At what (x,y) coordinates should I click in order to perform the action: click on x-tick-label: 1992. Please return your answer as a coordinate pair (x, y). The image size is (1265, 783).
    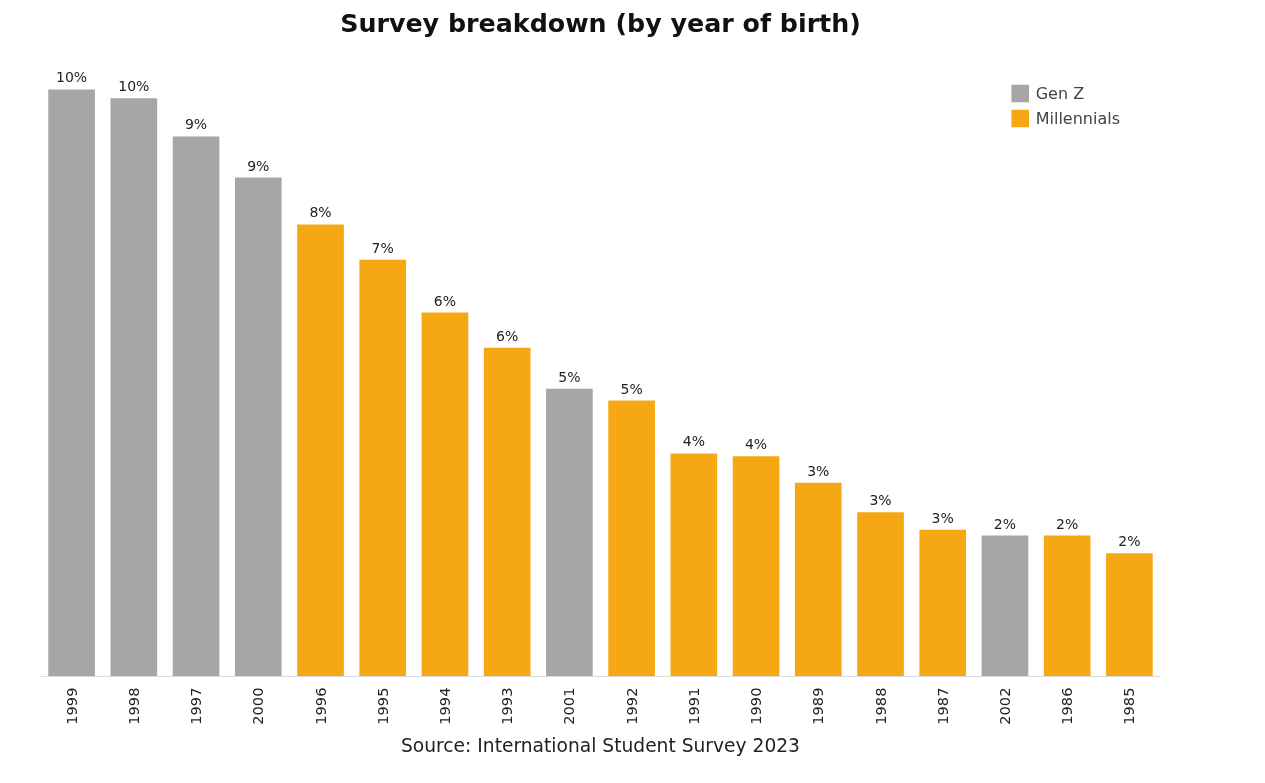
    Looking at the image, I should click on (631, 706).